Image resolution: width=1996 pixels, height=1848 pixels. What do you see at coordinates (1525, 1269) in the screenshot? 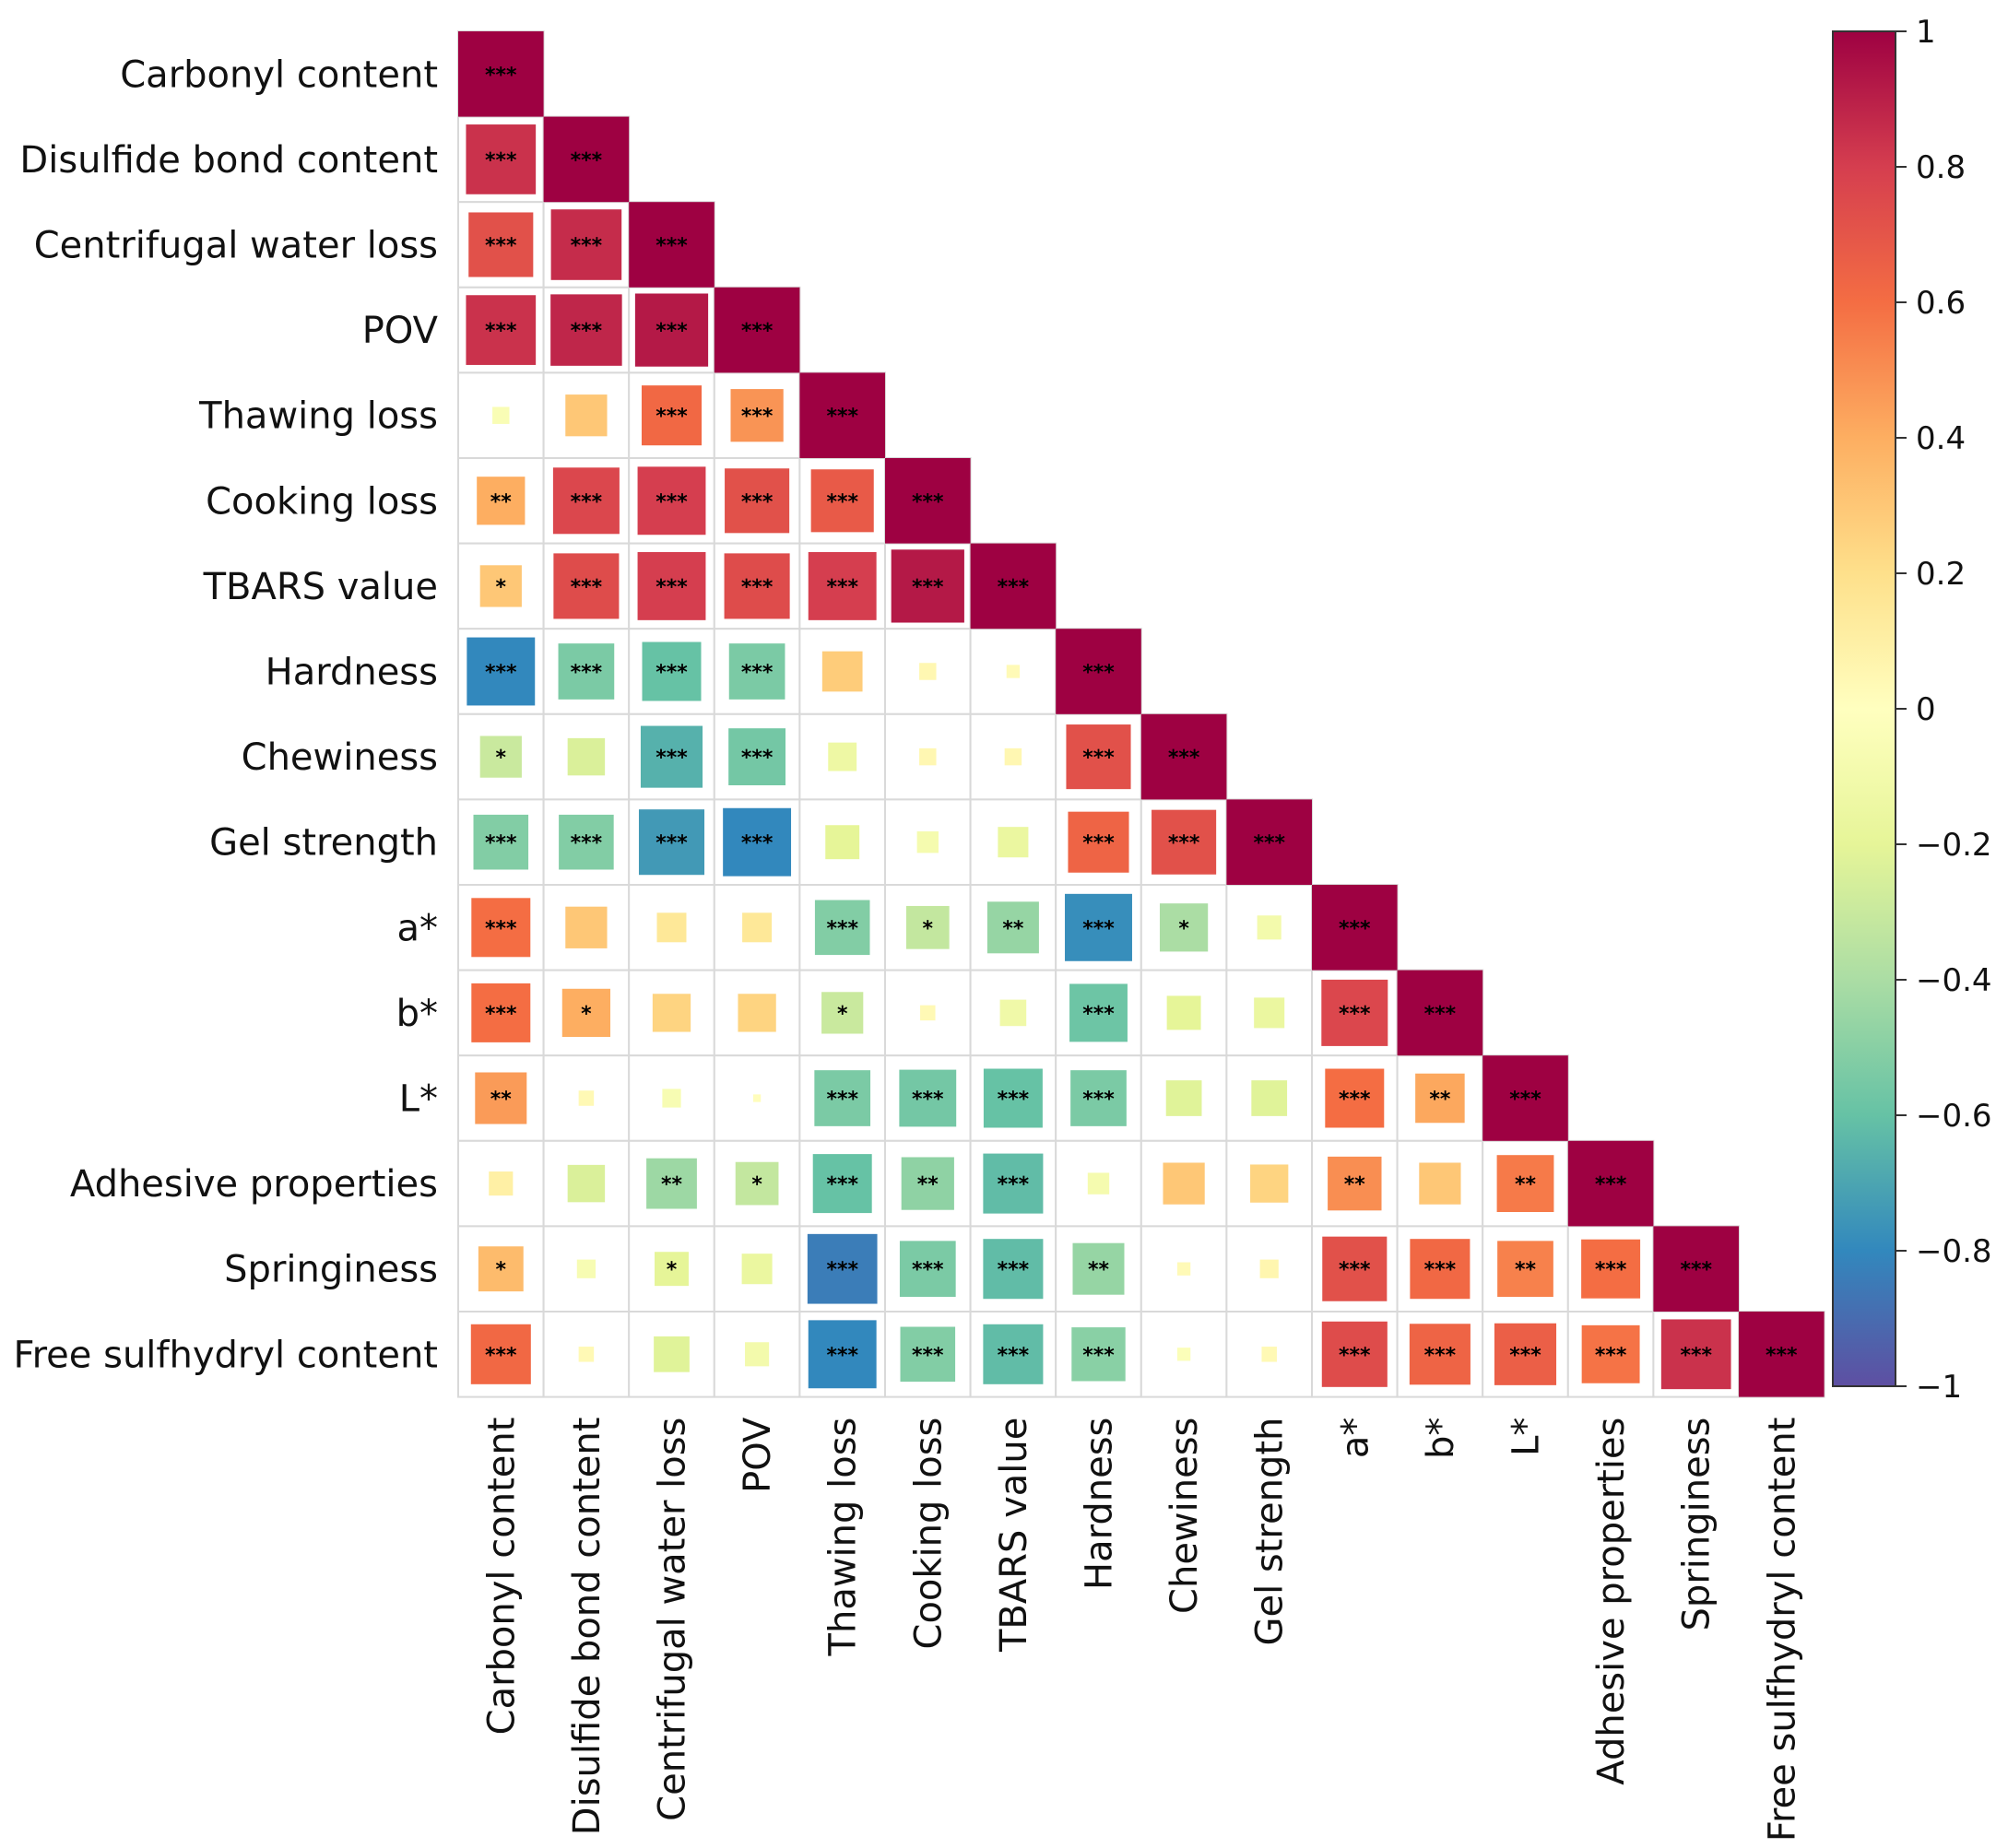
I see `heatmap-cell-springiness-vs-l-star: Springiness / L*: 0.54` at bounding box center [1525, 1269].